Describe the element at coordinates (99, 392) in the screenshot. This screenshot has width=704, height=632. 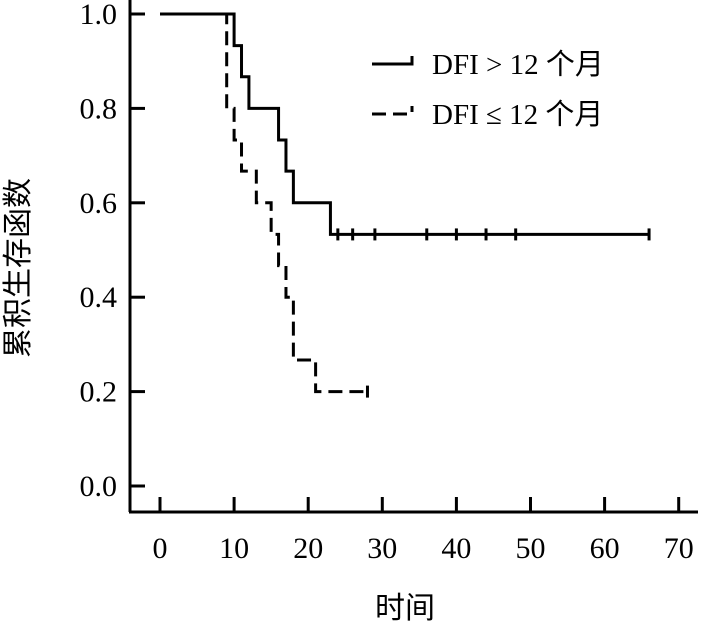
I see `y-tick-label: 0.2` at that location.